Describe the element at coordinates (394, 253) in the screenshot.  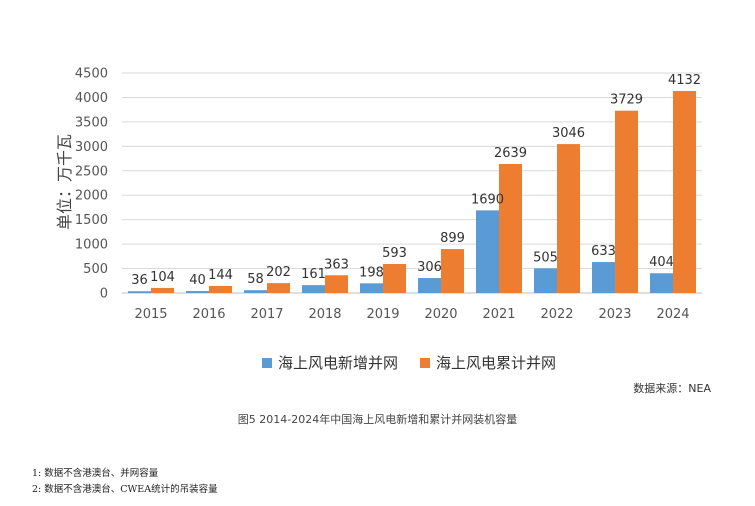
I see `data-label-cumulative: 593` at that location.